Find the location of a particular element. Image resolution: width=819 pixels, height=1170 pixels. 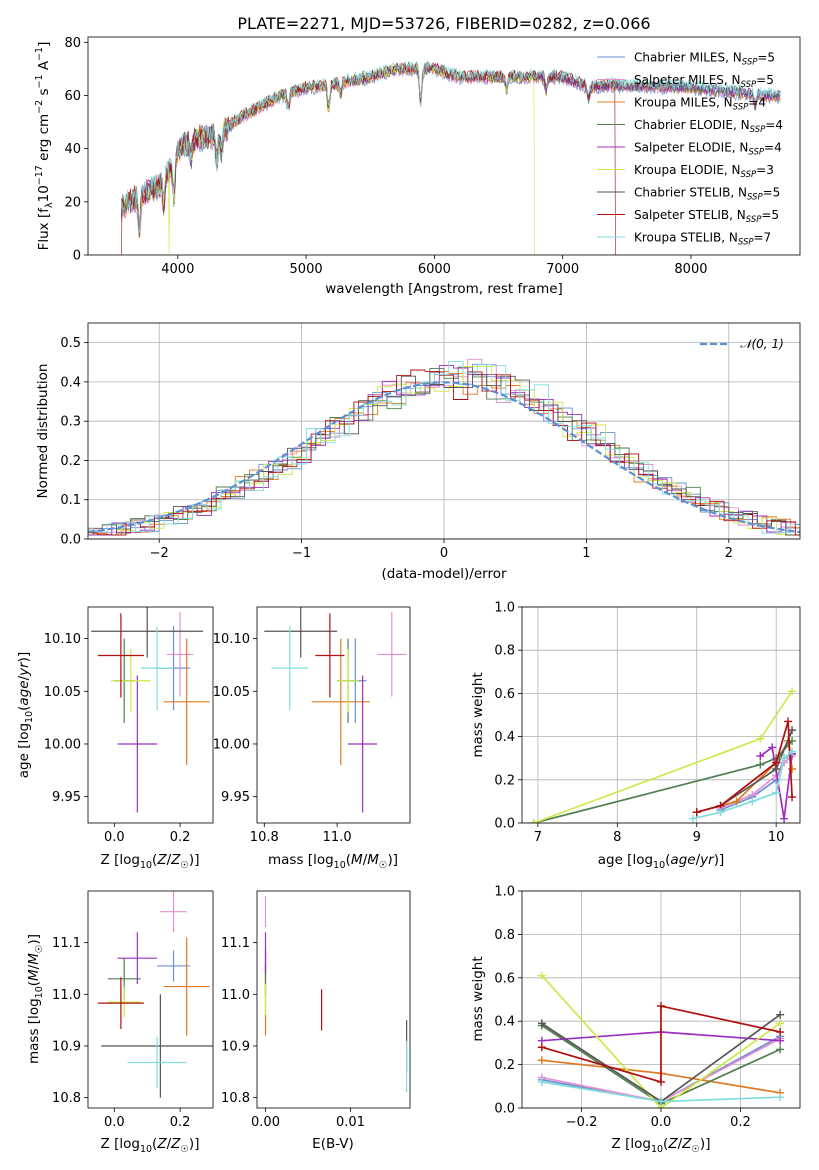

weight-vs-age-spines is located at coordinates (661, 715).